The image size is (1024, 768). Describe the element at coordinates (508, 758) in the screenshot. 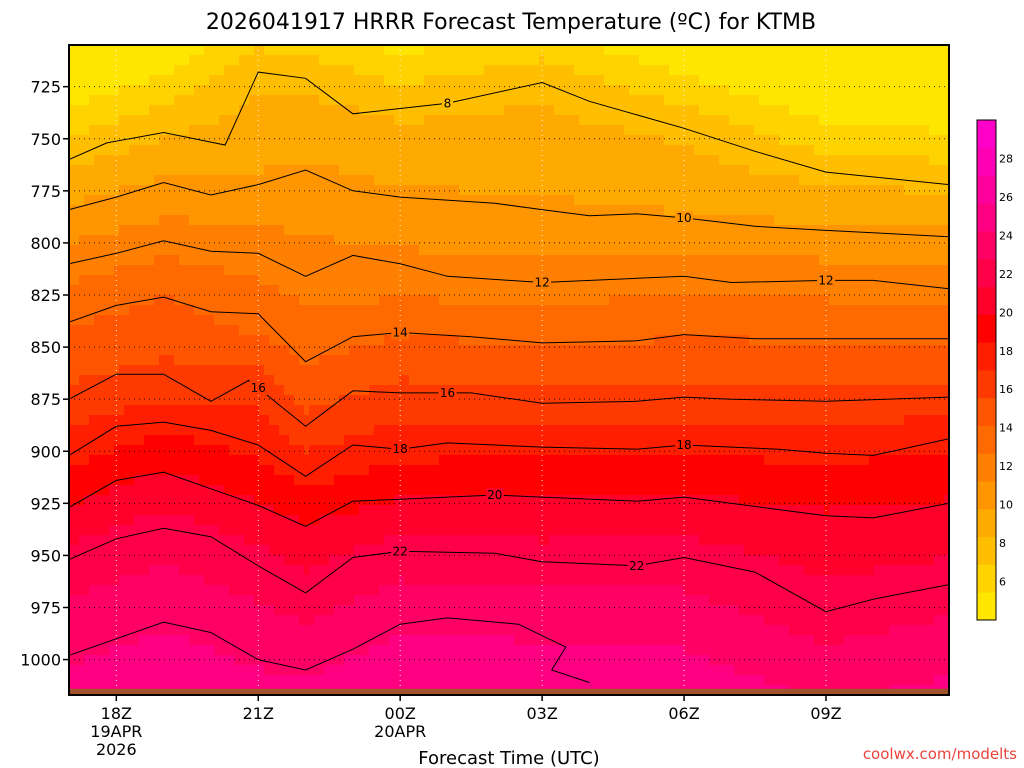

I see `x-axis-label: Forecast Time (UTC)` at that location.